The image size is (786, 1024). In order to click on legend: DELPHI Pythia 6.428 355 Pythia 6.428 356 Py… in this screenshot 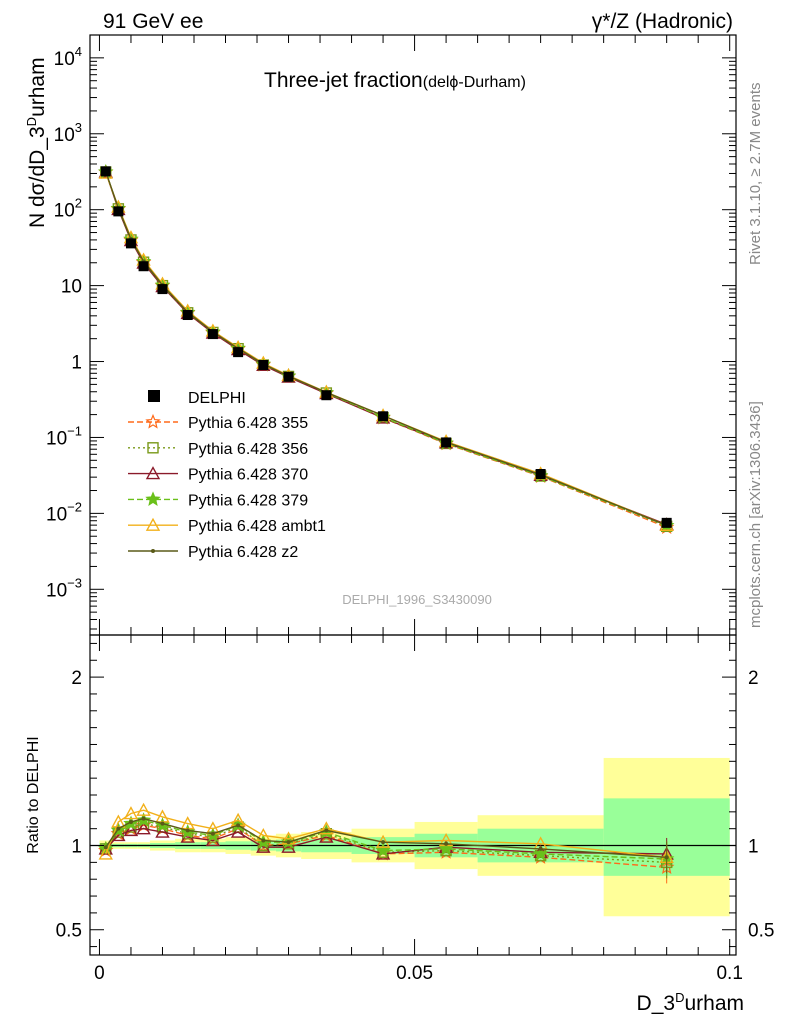, I will do `click(227, 475)`.